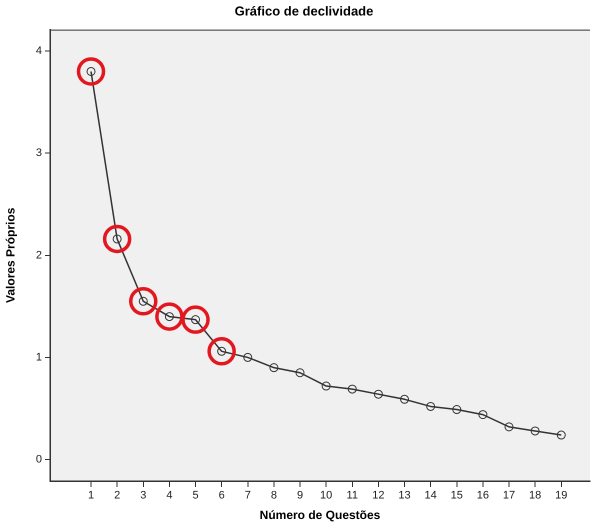  Describe the element at coordinates (247, 496) in the screenshot. I see `x-tick-label: 7` at that location.